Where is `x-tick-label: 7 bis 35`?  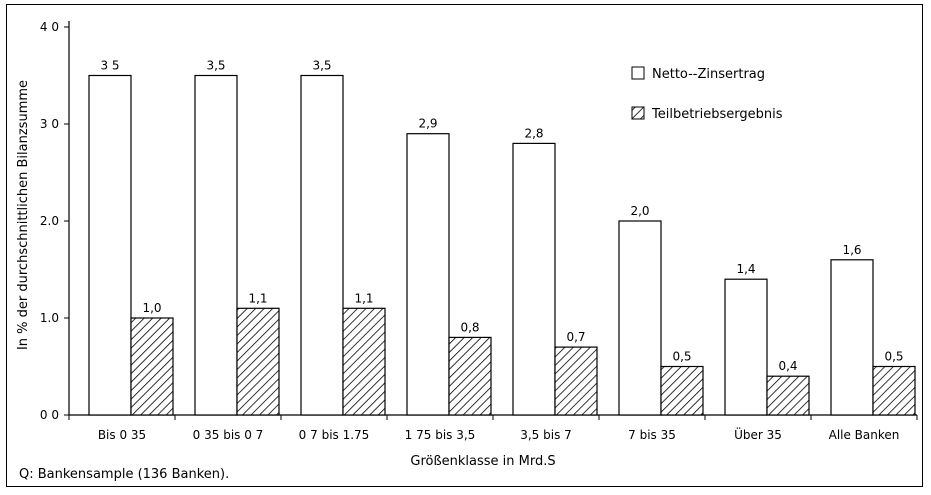 x-tick-label: 7 bis 35 is located at coordinates (652, 435).